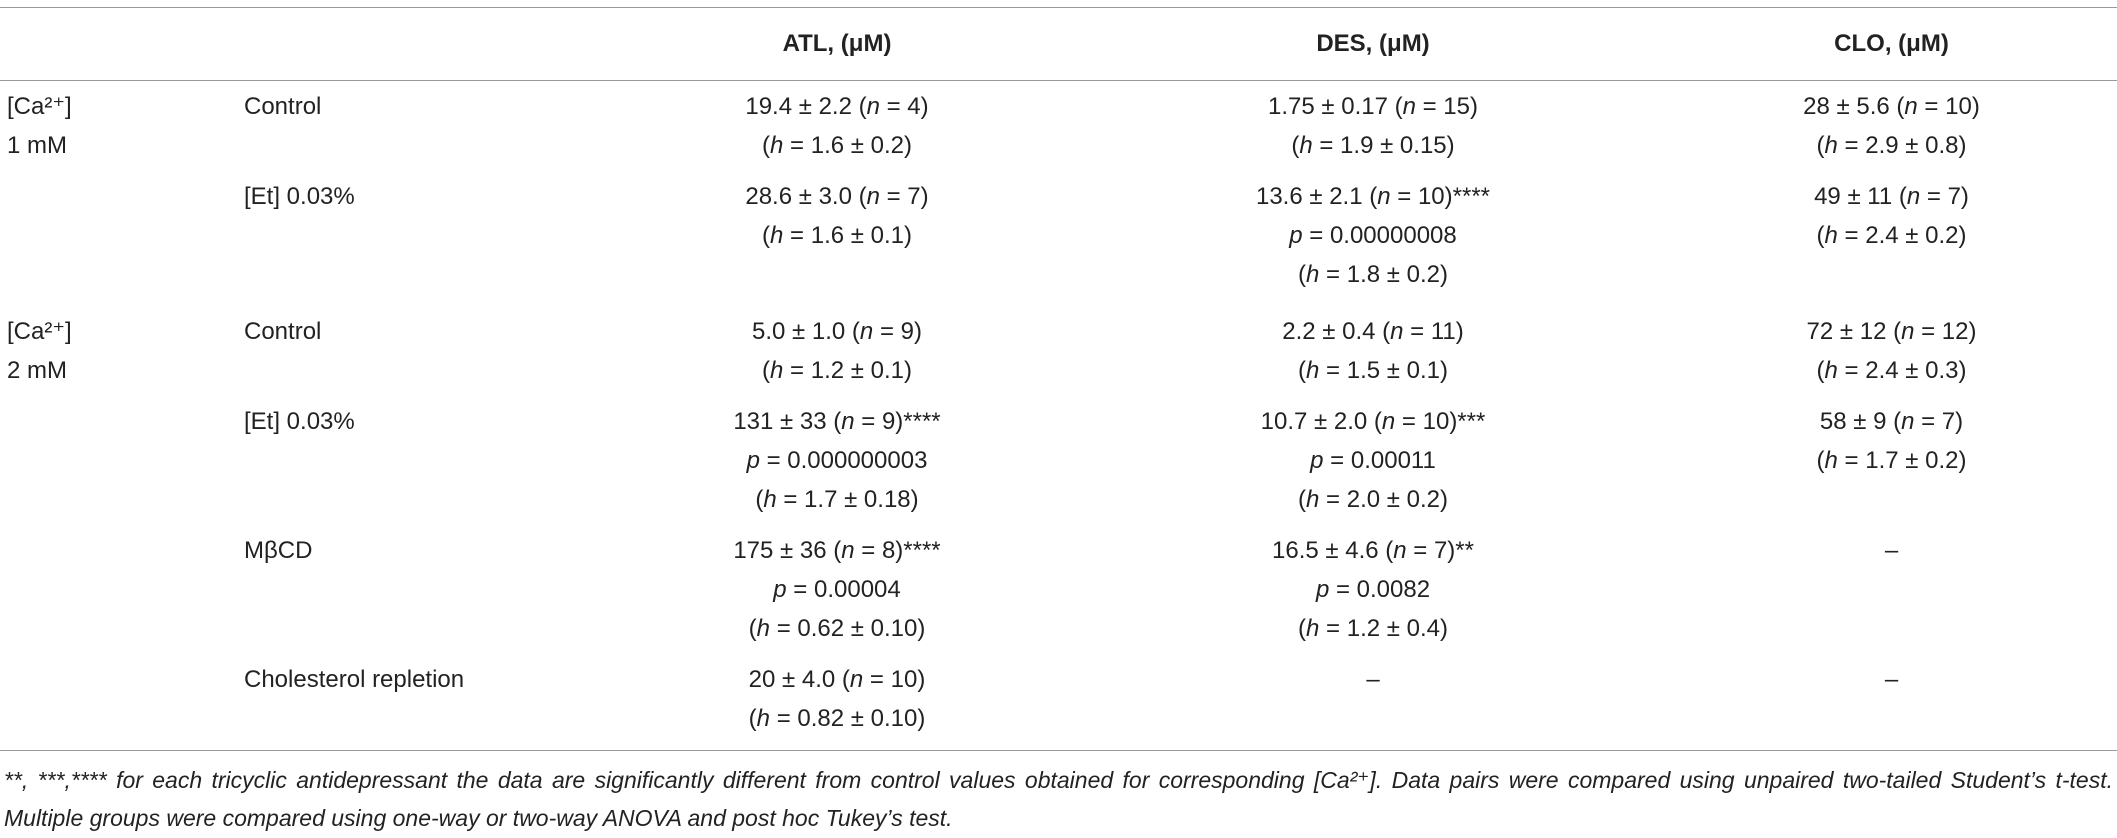  I want to click on value-line: p = 0.00000008, so click(1373, 235).